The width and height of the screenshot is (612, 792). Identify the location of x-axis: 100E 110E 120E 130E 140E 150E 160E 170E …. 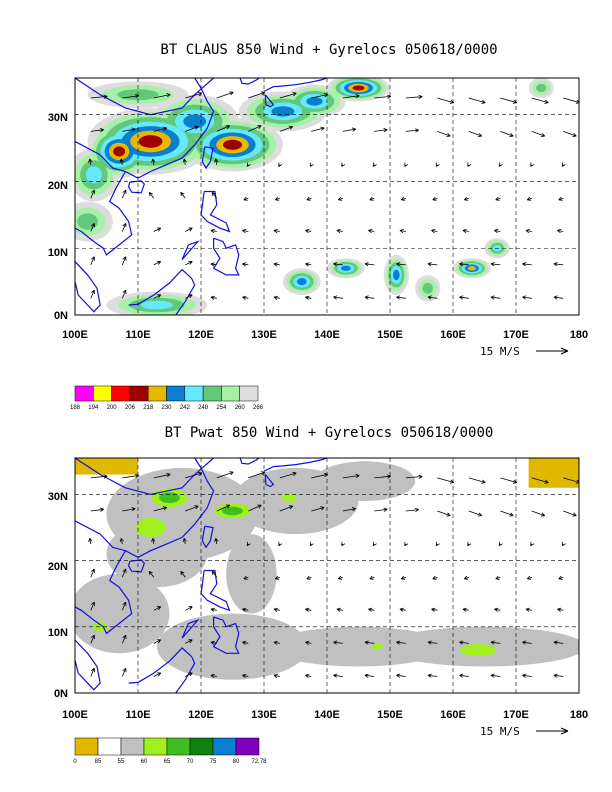
(325, 715).